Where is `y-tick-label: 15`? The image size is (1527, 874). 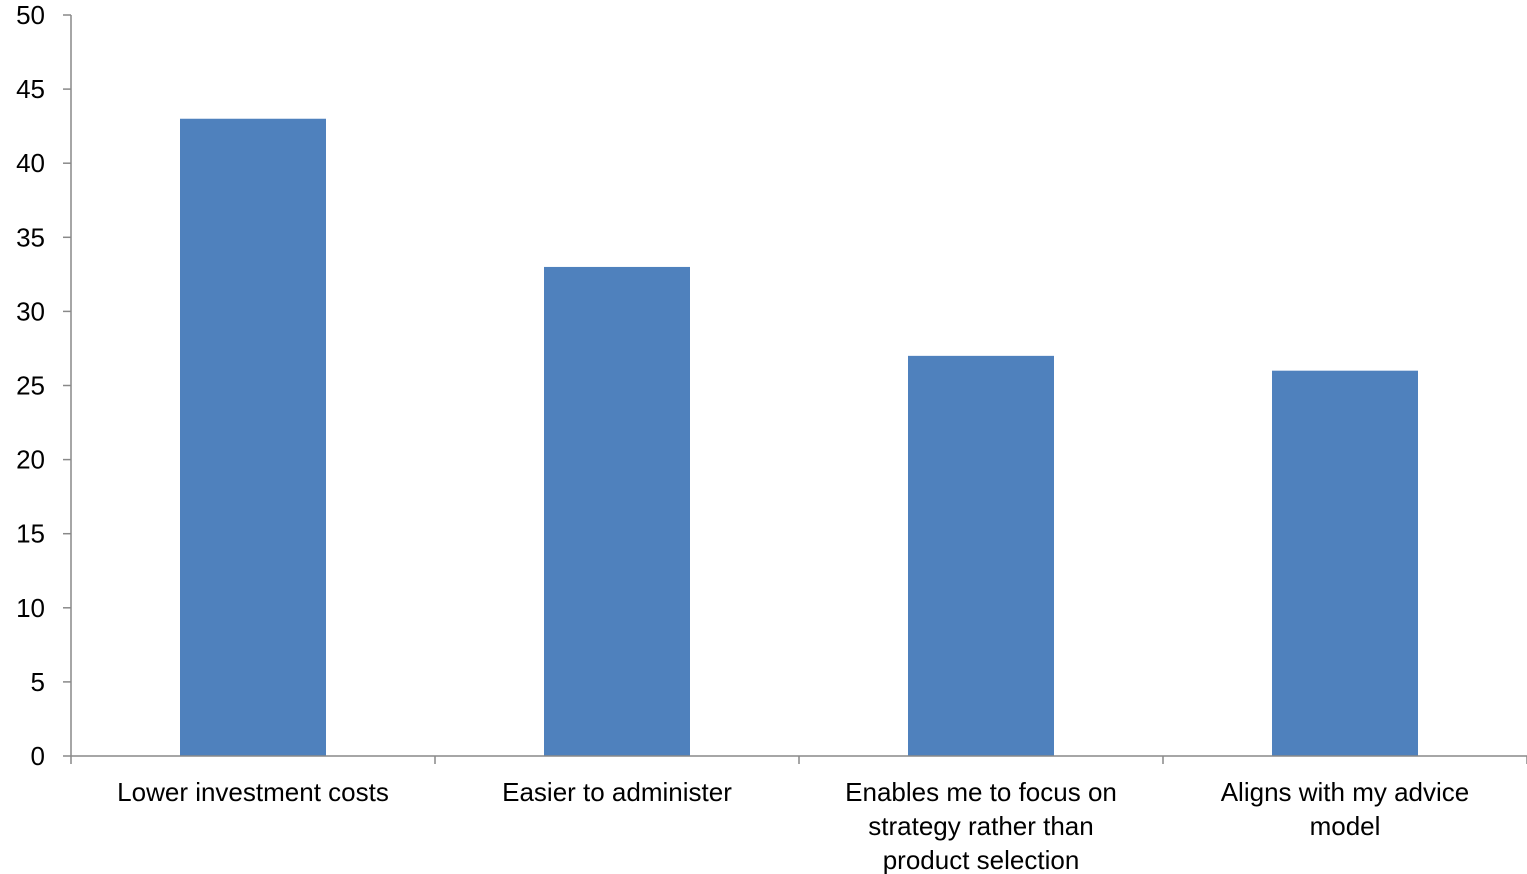 y-tick-label: 15 is located at coordinates (30, 534).